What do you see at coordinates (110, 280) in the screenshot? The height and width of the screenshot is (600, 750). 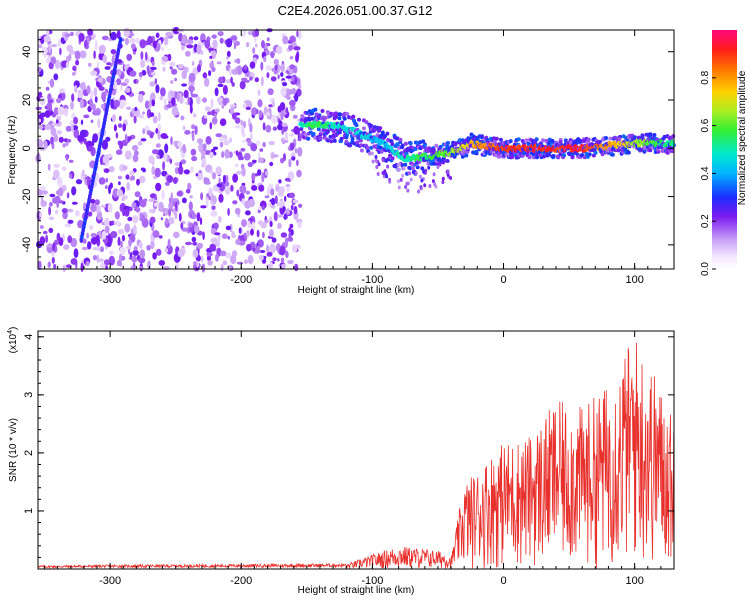 I see `spectrogram-x-tick-label: -300` at bounding box center [110, 280].